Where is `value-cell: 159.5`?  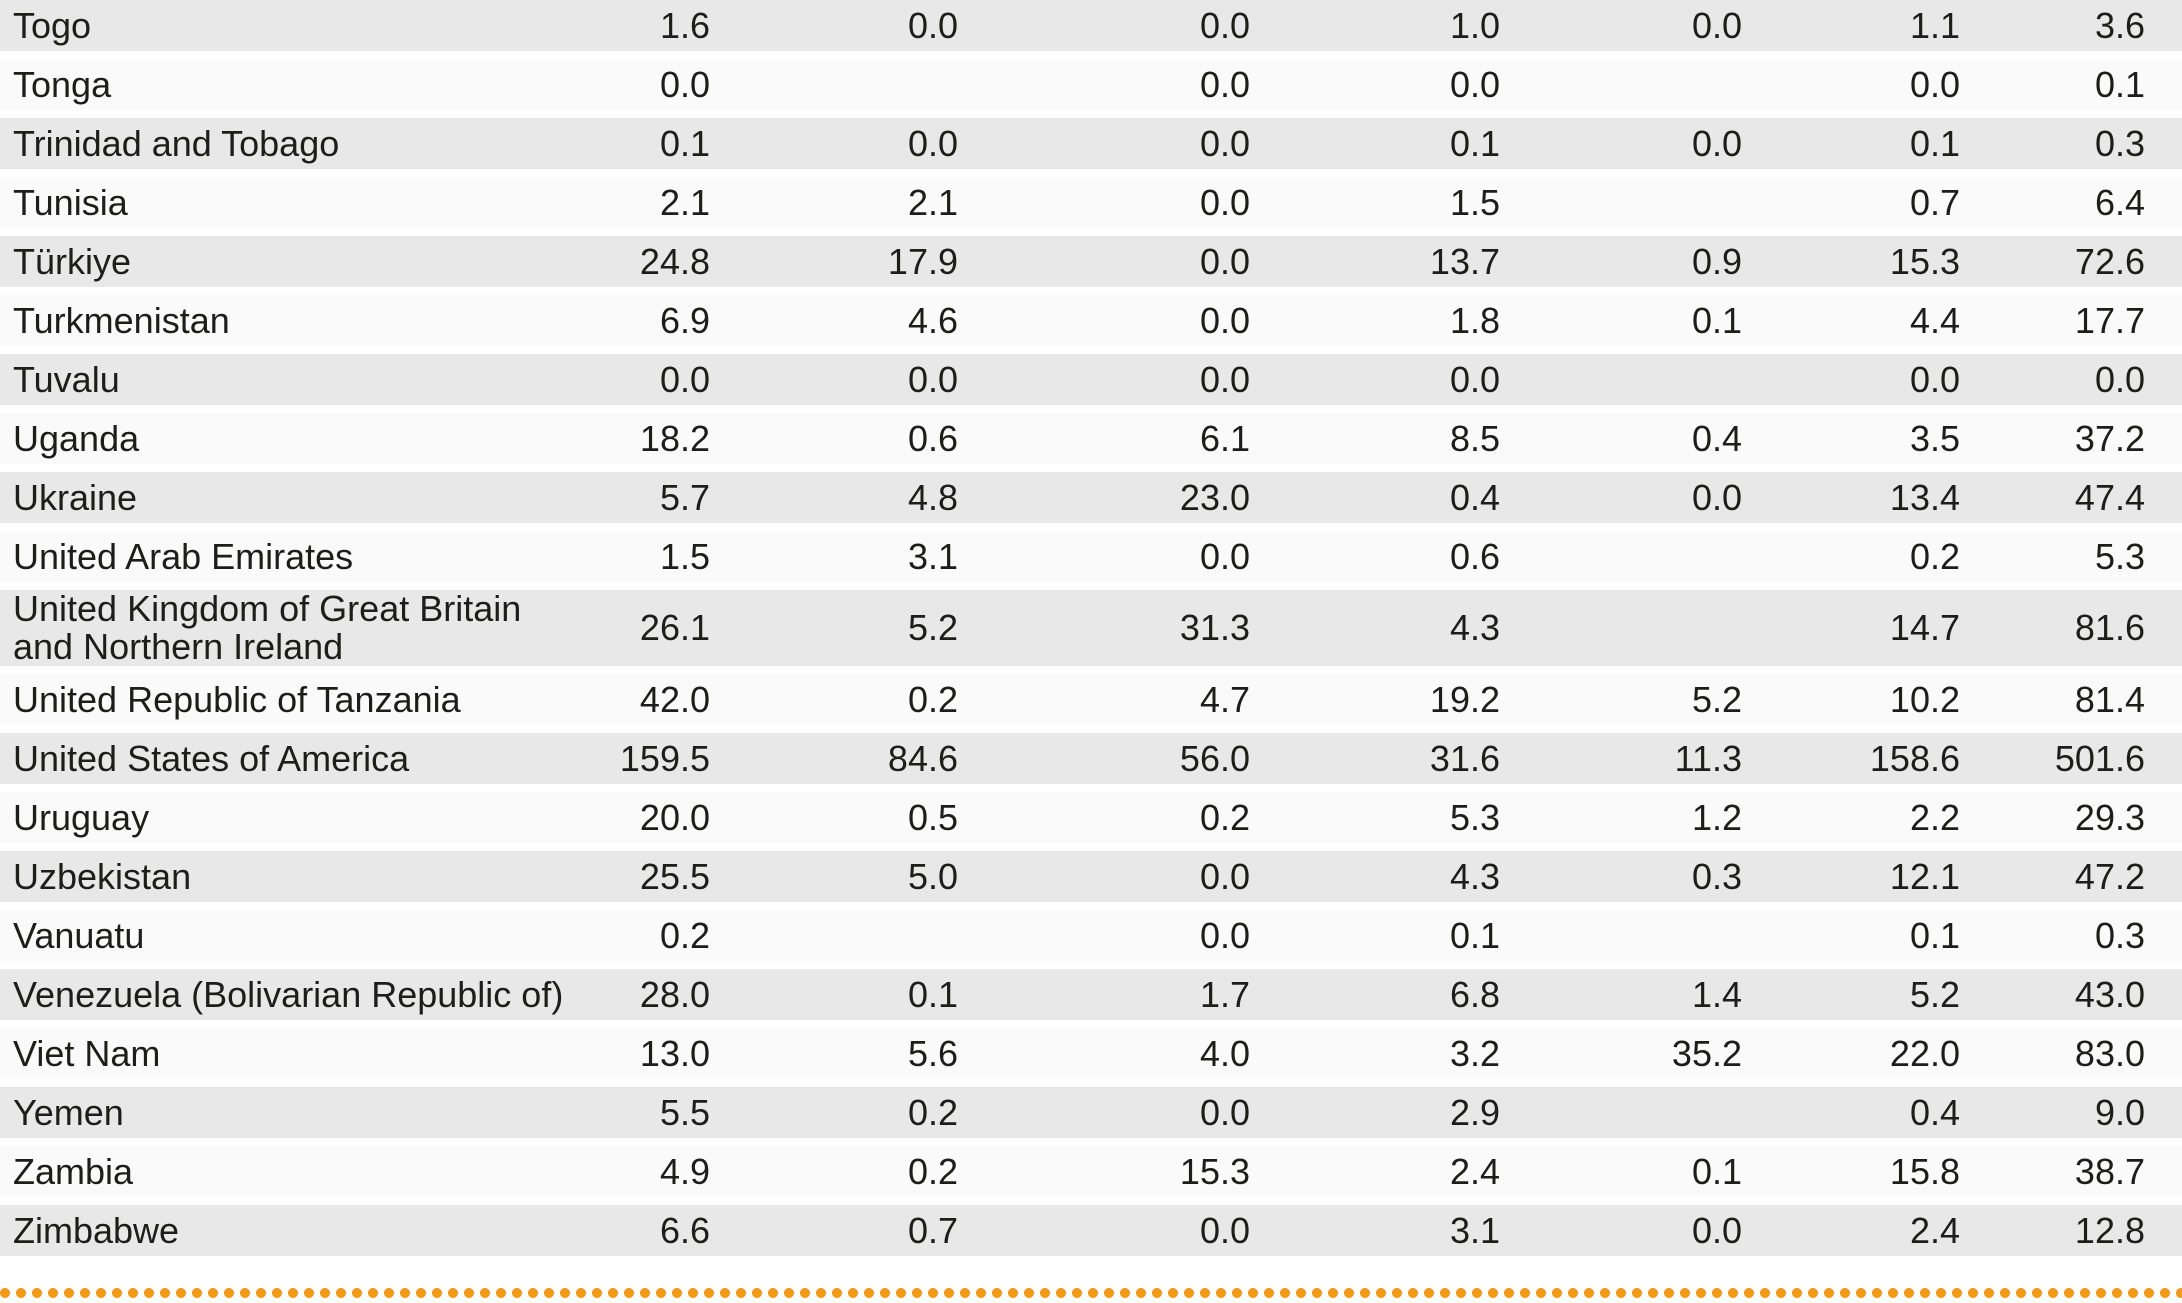
value-cell: 159.5 is located at coordinates (664, 758).